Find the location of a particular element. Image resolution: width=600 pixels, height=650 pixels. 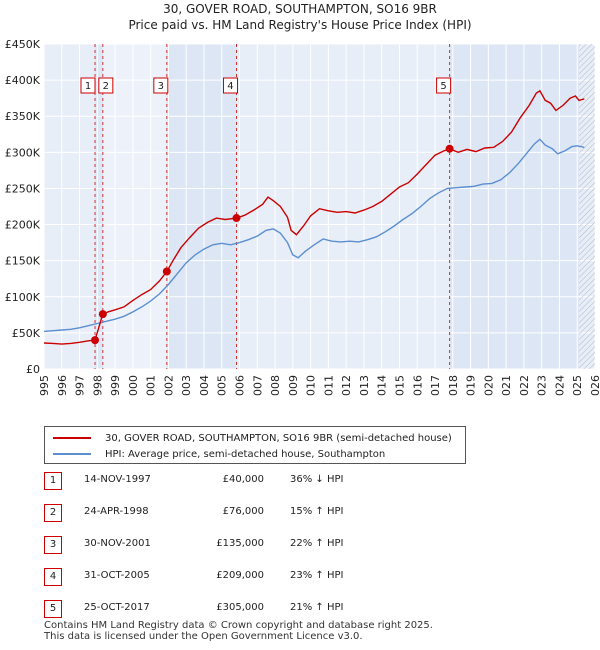

table-row: 4 31-OCT-2005 £209,000 23% ↑ HPI is located at coordinates (254, 578).